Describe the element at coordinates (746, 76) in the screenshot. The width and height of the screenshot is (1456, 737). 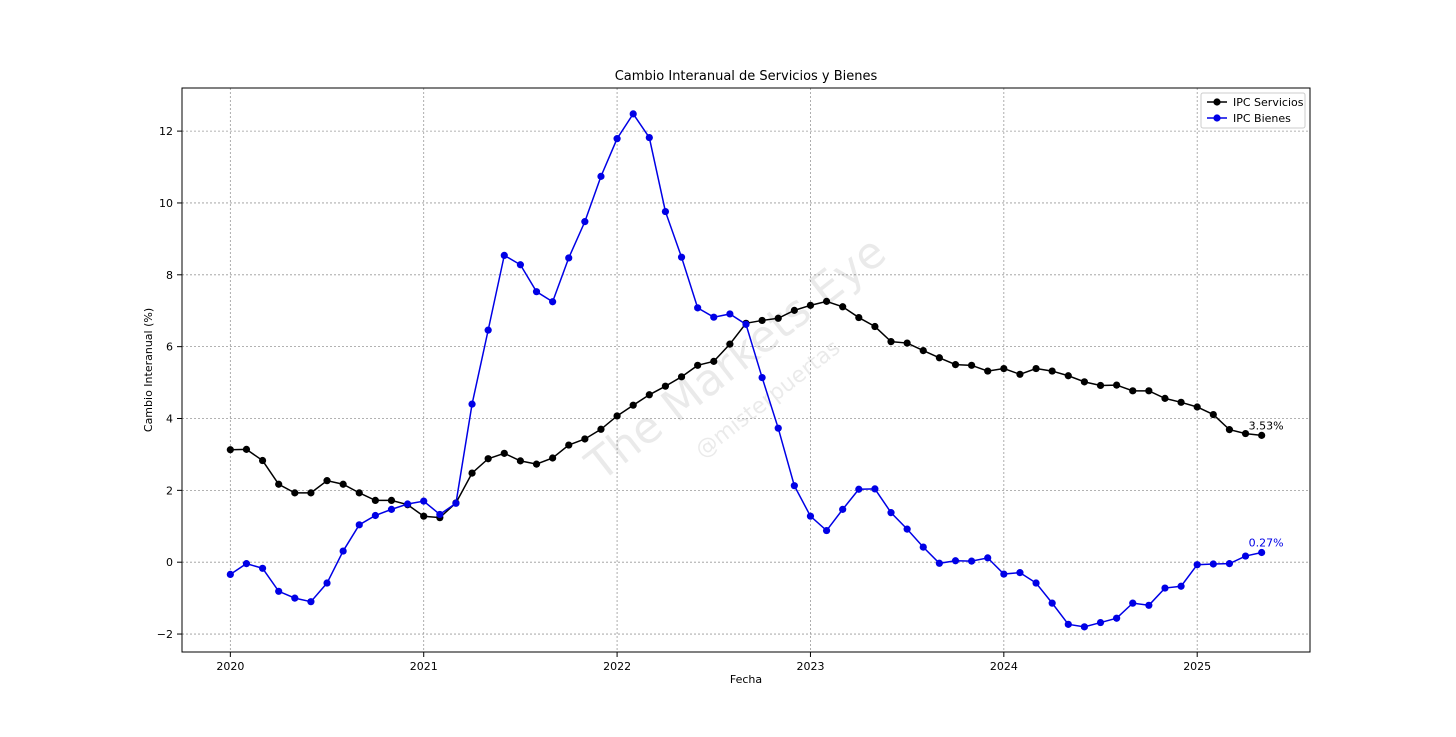
I see `chart-title: Cambio Interanual de Servicios y Bienes` at that location.